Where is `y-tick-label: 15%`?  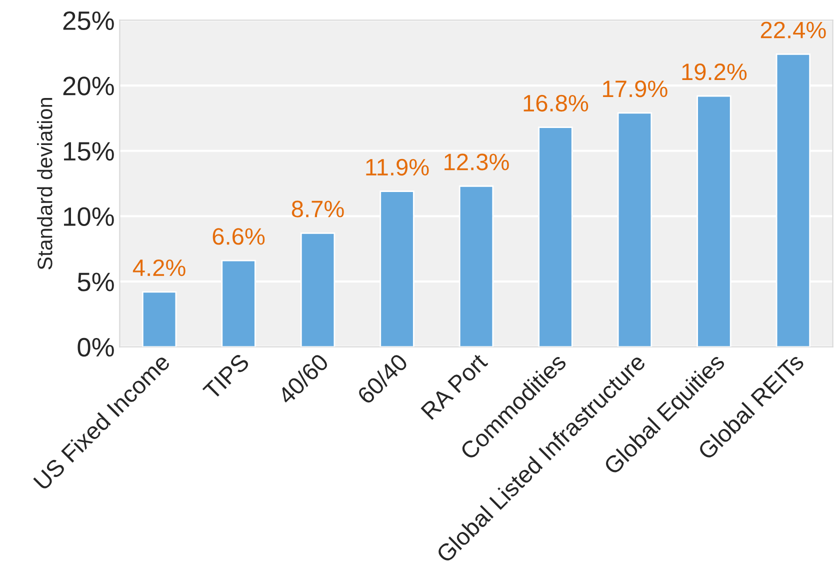
y-tick-label: 15% is located at coordinates (89, 151).